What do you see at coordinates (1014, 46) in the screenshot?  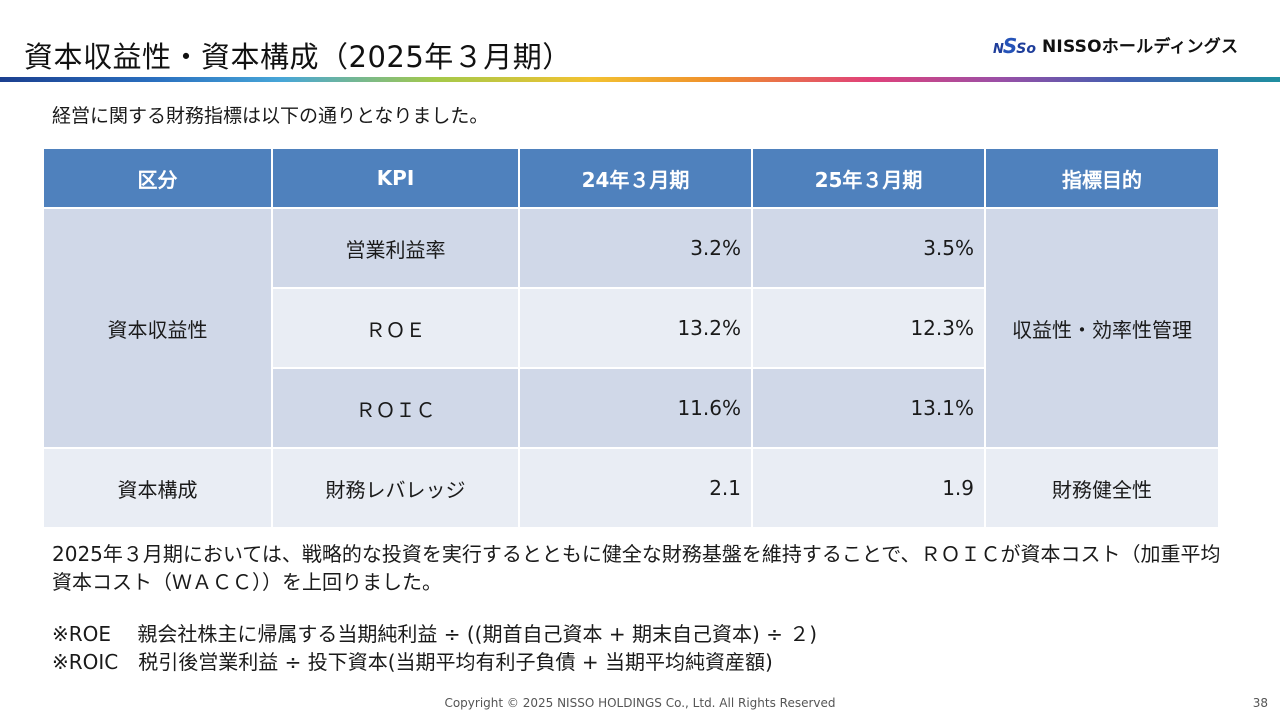 I see `logo-mark-icon: N S So` at bounding box center [1014, 46].